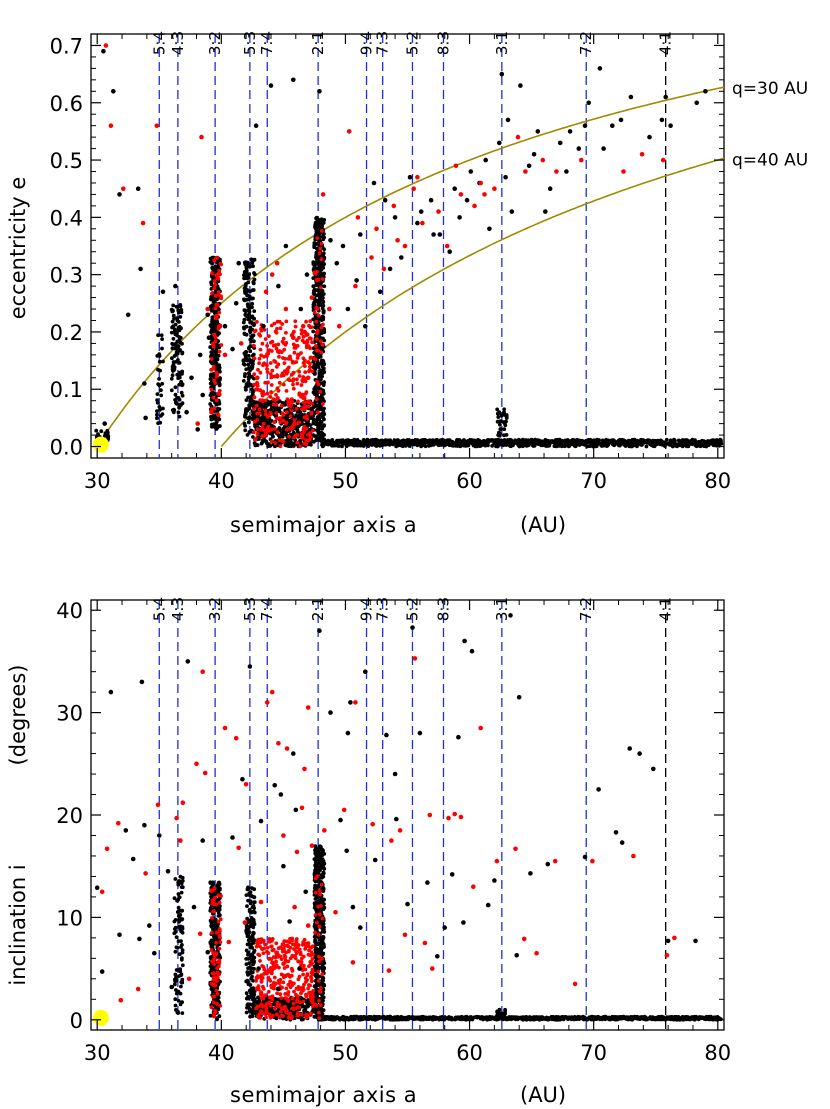  Describe the element at coordinates (770, 124) in the screenshot. I see `curve-labels: q=30 AUq=40 AU` at that location.